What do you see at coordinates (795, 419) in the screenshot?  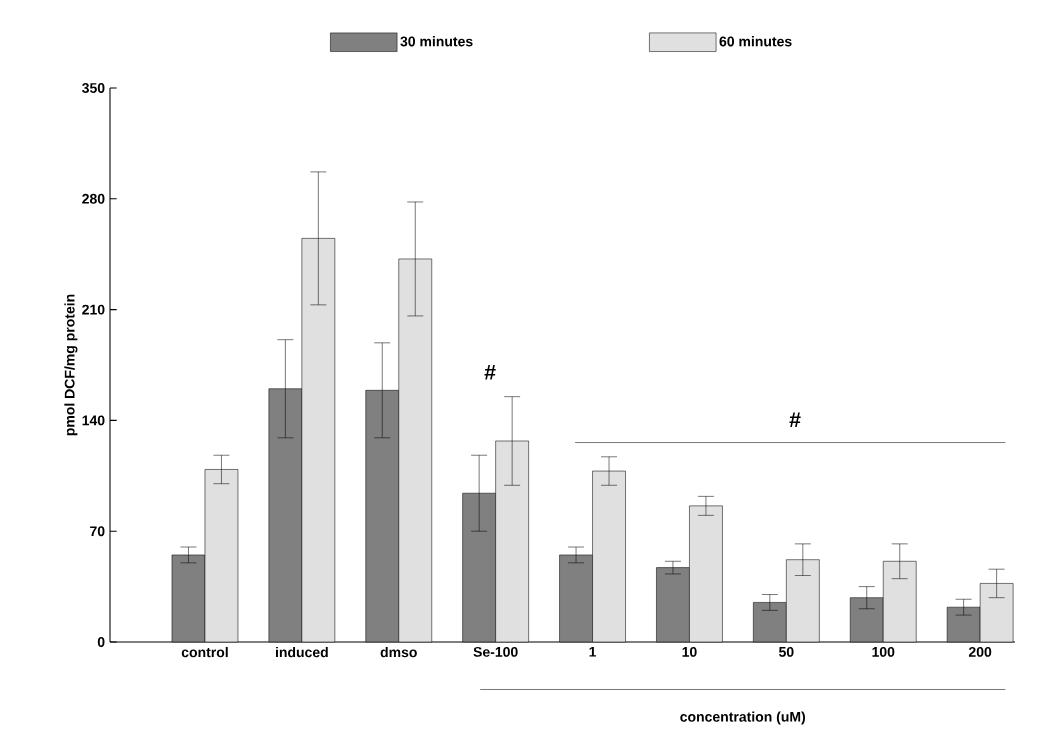 I see `ref-line-label: #` at bounding box center [795, 419].